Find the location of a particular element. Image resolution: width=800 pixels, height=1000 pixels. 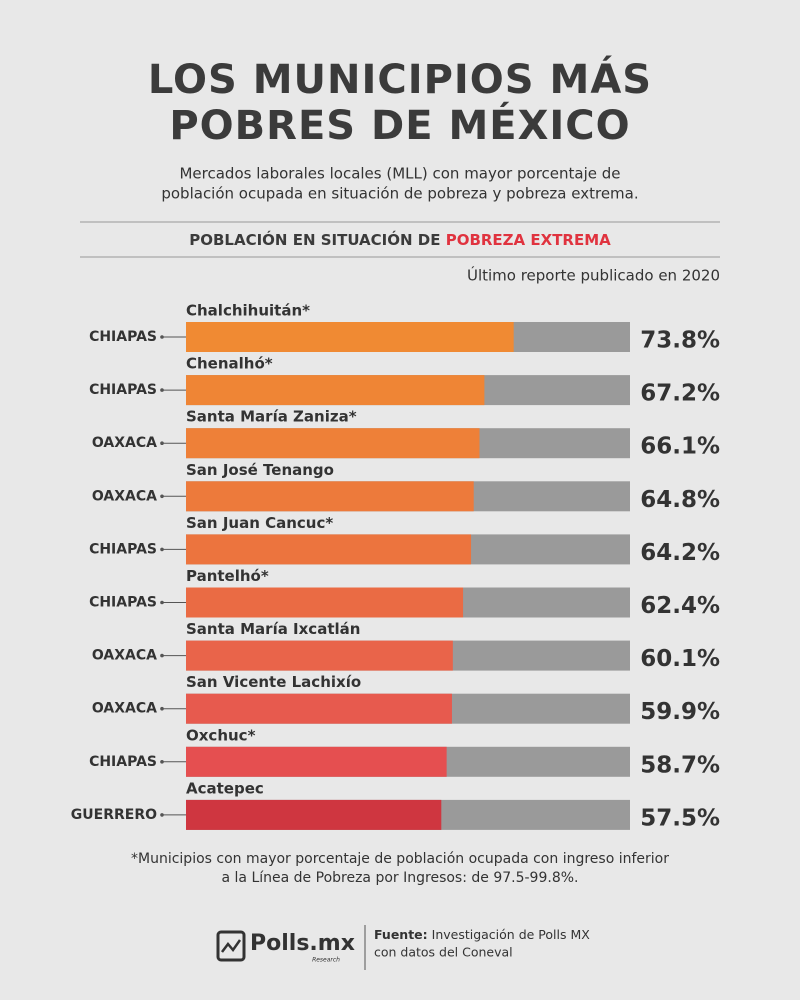

category-label: Oxchuc* is located at coordinates (221, 735).